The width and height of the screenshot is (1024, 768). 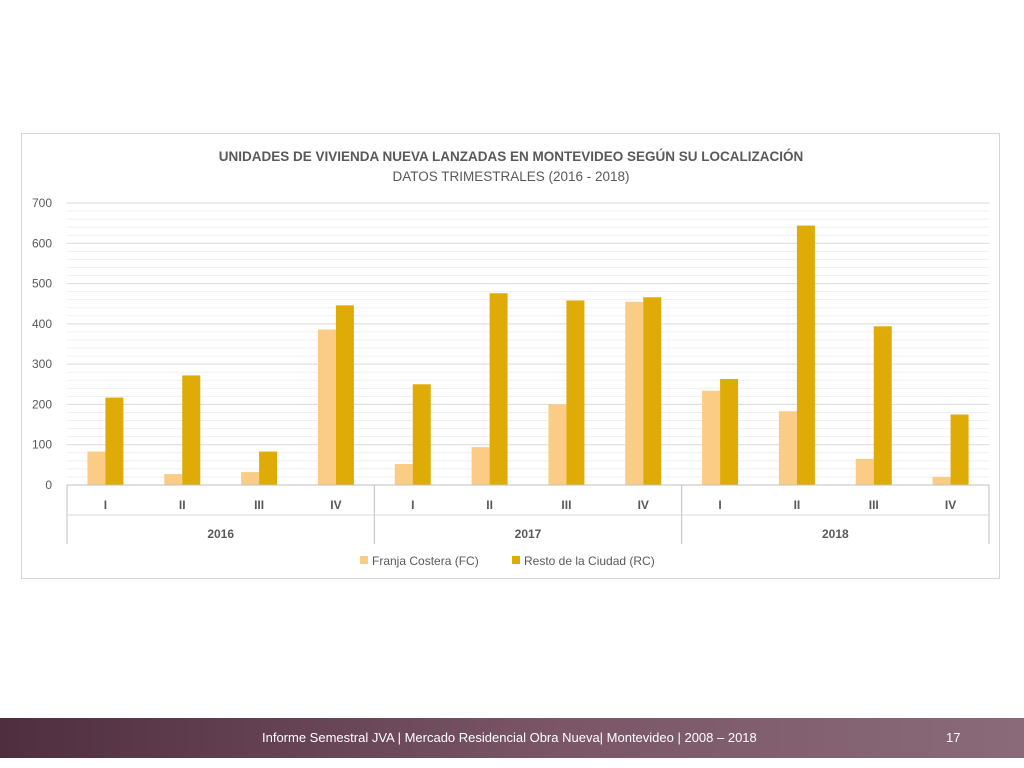 What do you see at coordinates (220, 534) in the screenshot?
I see `x-group-label: 2016` at bounding box center [220, 534].